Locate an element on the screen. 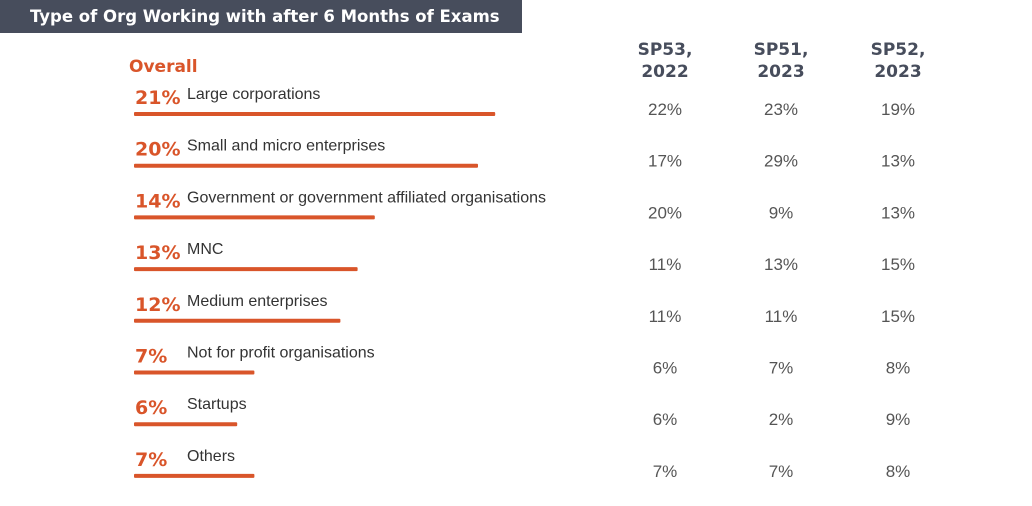  overall-percent-label: 14% is located at coordinates (157, 201).